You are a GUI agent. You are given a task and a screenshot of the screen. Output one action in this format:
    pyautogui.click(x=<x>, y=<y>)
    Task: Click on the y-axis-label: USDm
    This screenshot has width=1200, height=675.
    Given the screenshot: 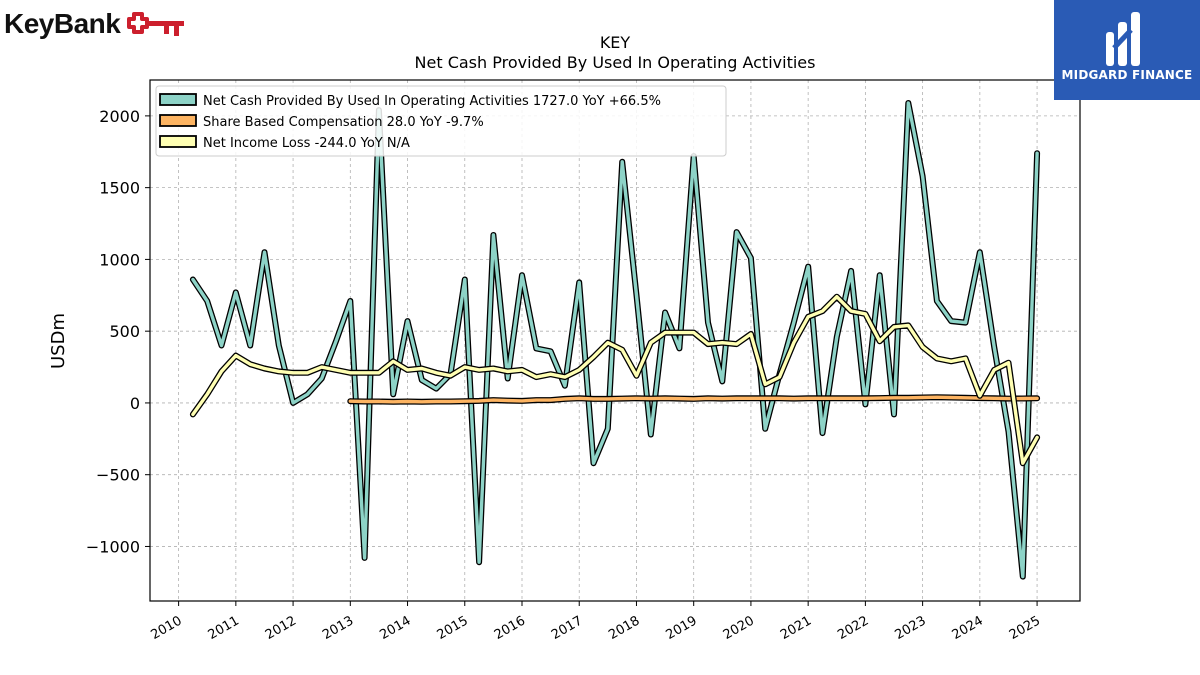 What is the action you would take?
    pyautogui.click(x=58, y=341)
    